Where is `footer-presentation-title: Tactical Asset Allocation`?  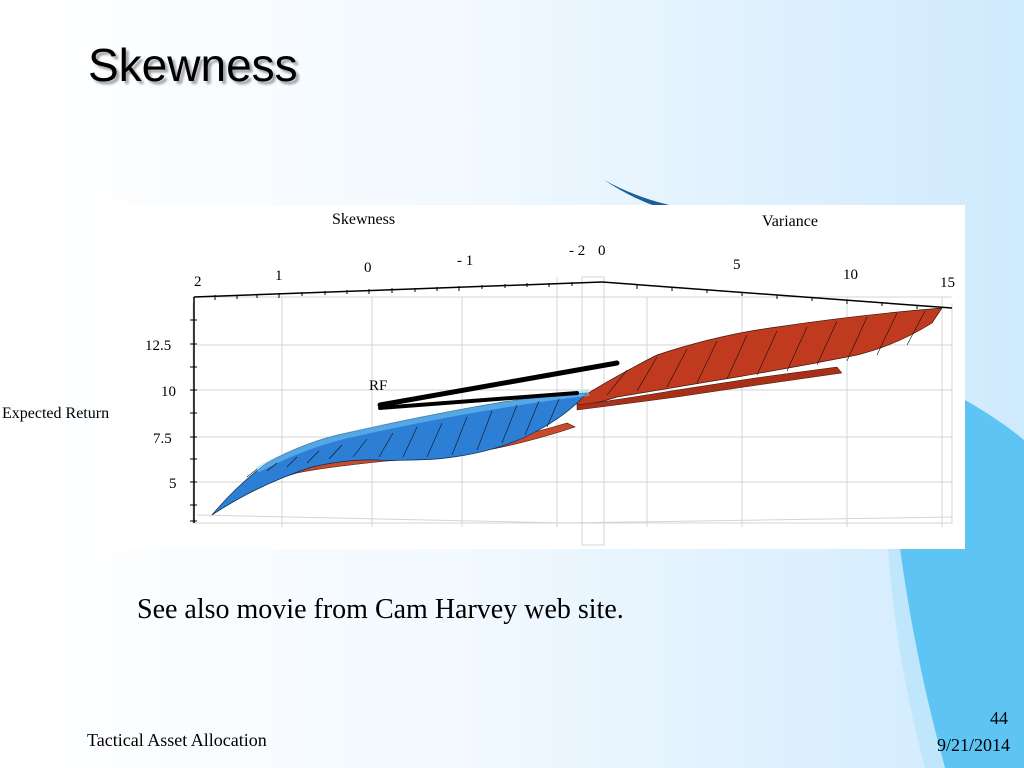 footer-presentation-title: Tactical Asset Allocation is located at coordinates (177, 740).